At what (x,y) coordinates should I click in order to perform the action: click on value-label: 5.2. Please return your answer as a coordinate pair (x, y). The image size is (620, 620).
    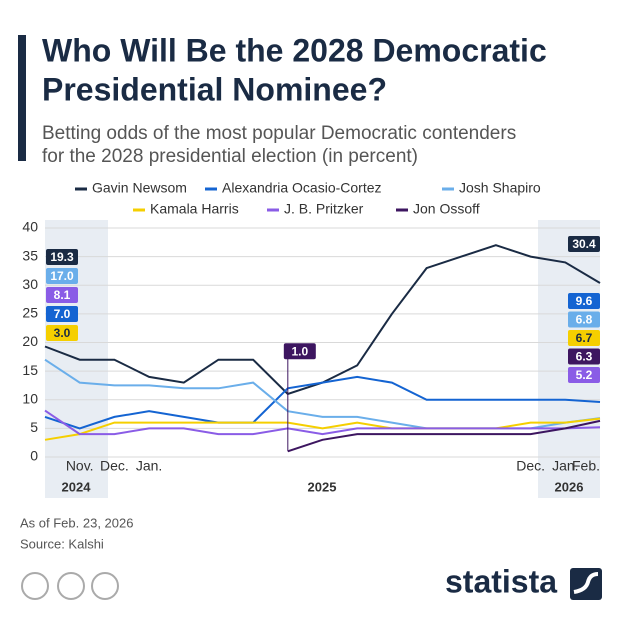
    Looking at the image, I should click on (584, 375).